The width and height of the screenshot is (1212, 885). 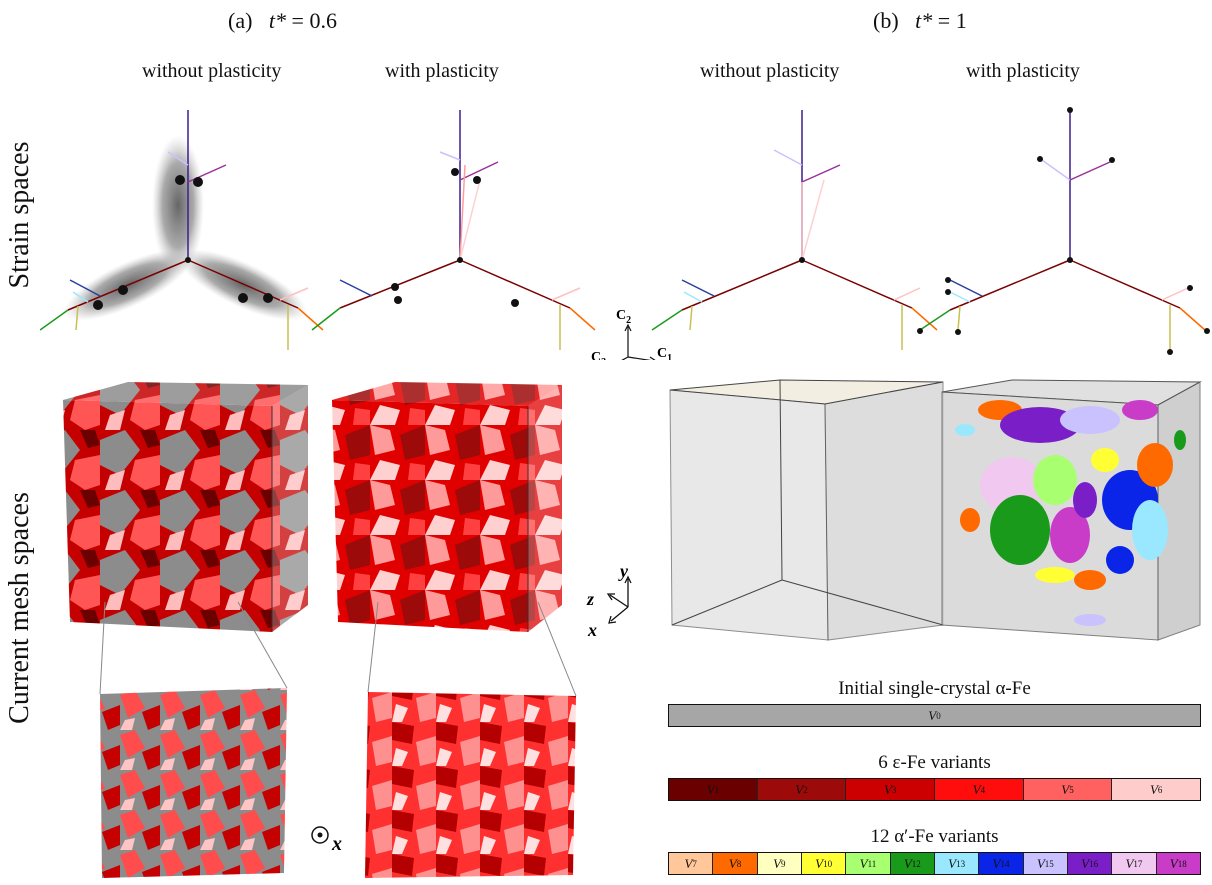 I want to click on legend-cell-v10: V 10, so click(x=824, y=863).